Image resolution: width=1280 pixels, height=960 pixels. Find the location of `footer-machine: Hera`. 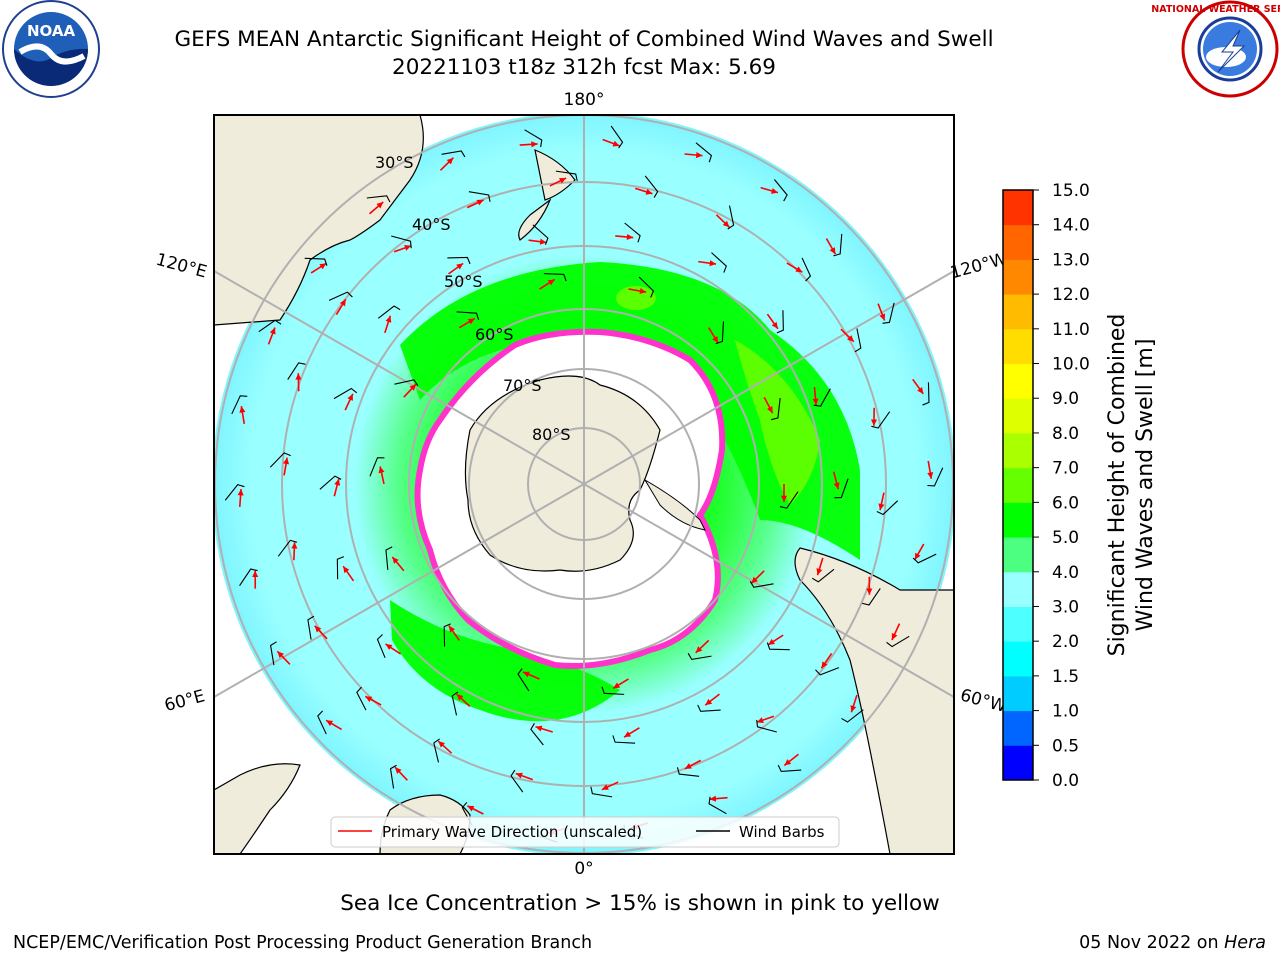

footer-machine: Hera is located at coordinates (1245, 943).